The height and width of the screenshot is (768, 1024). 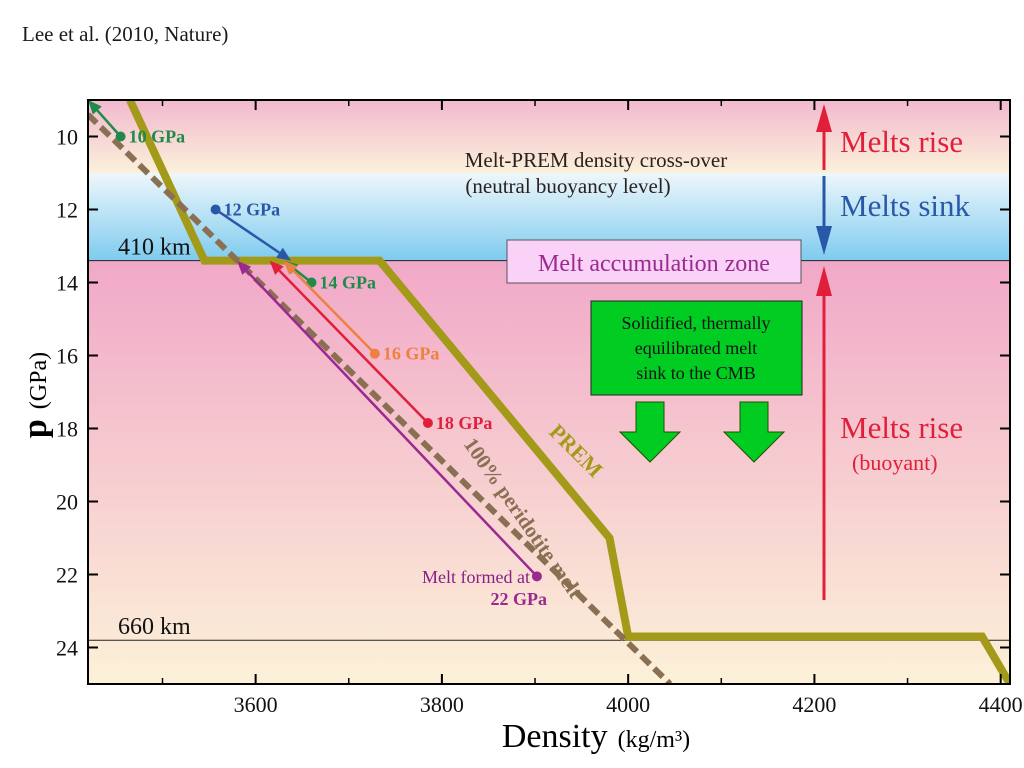 I want to click on x-axis-label-unit: (kg/m³), so click(x=654, y=740).